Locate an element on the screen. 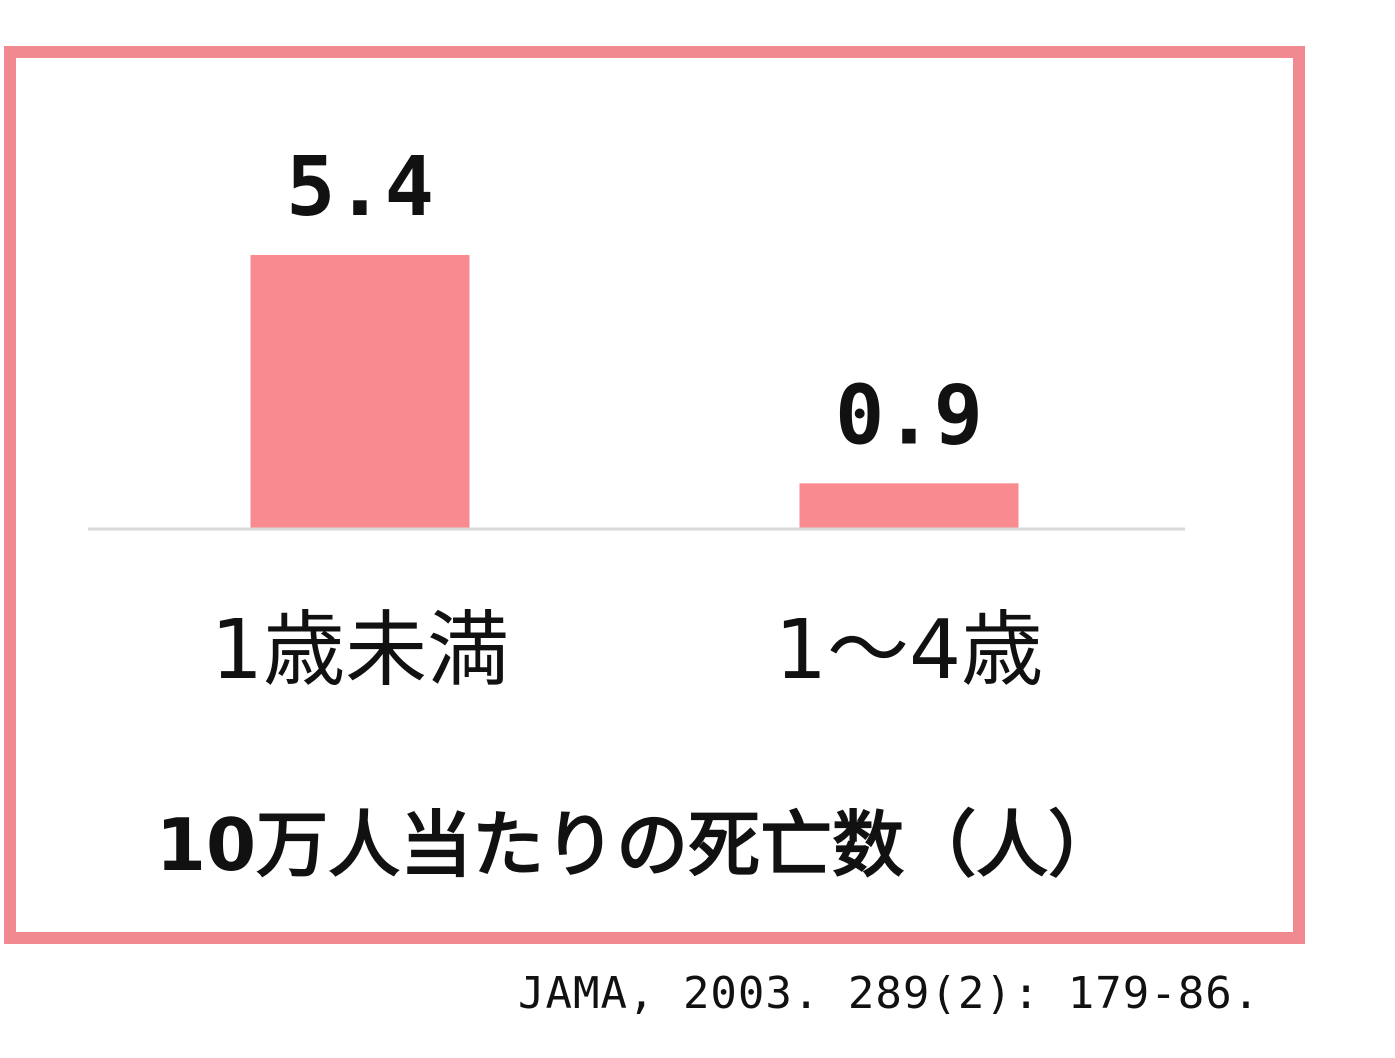 This screenshot has width=1395, height=1058. category-label-2: 1～4歳 is located at coordinates (909, 650).